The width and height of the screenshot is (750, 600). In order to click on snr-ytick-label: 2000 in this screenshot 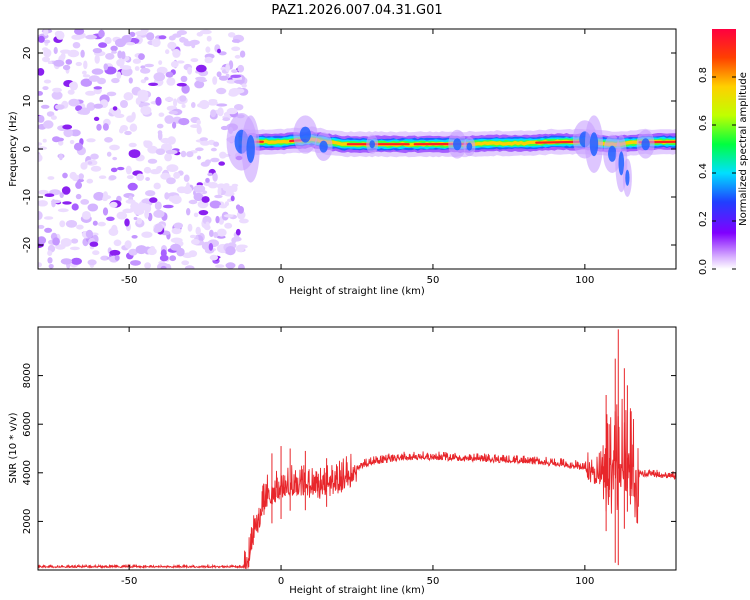, I will do `click(27, 521)`.